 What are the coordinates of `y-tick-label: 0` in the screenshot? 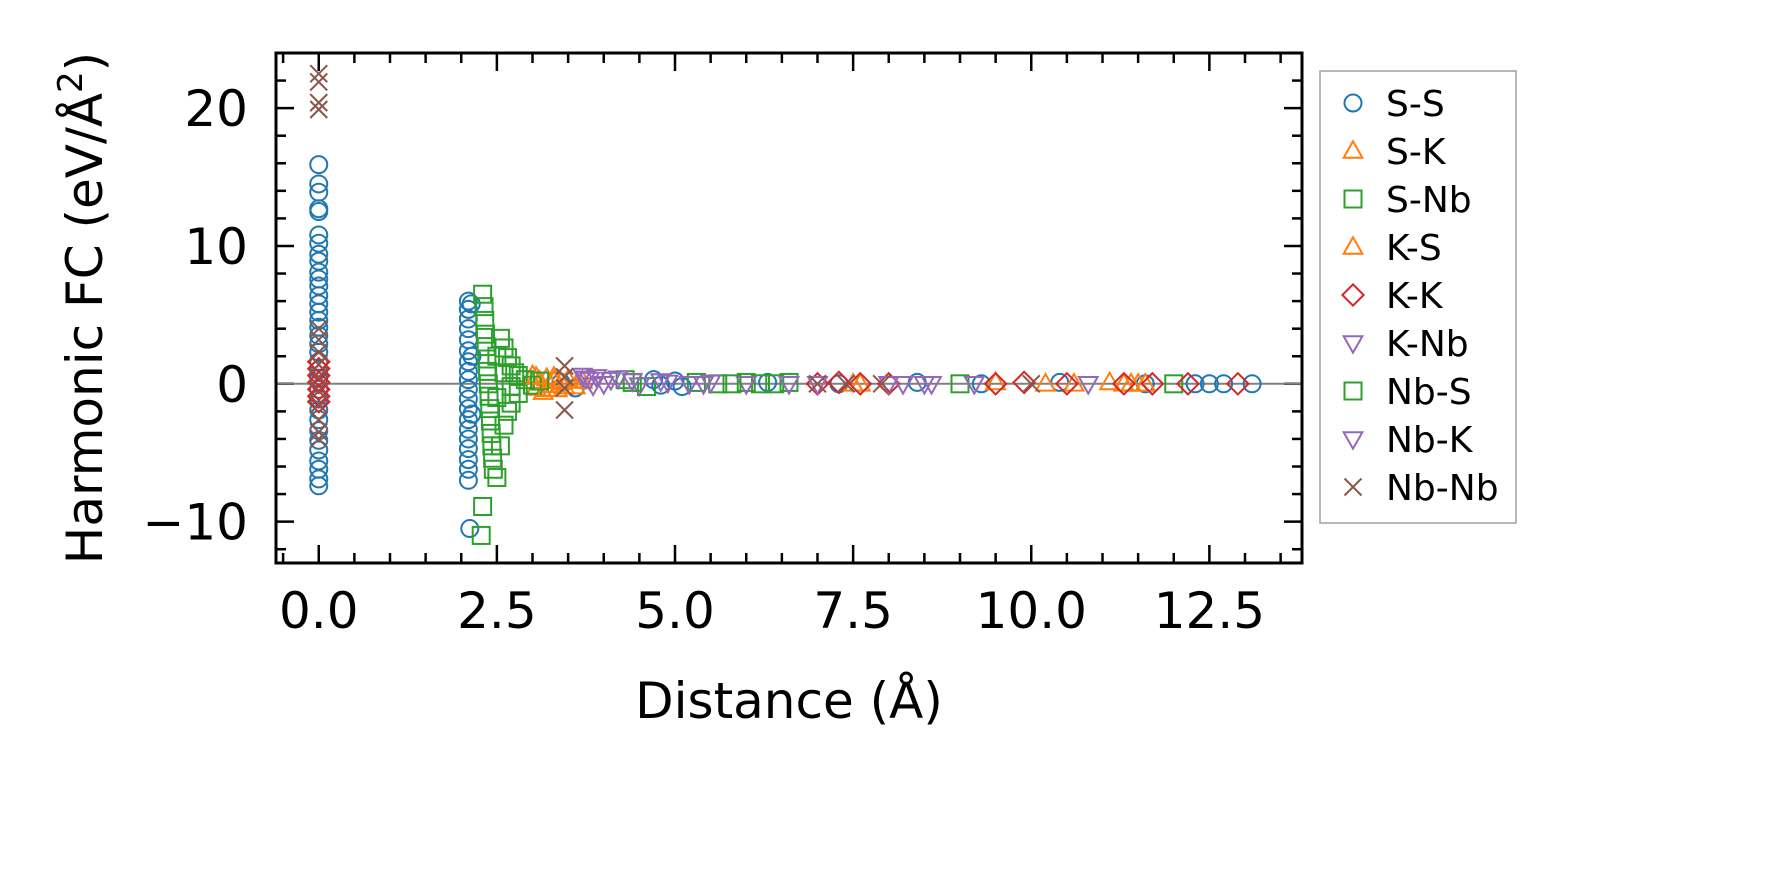 It's located at (232, 385).